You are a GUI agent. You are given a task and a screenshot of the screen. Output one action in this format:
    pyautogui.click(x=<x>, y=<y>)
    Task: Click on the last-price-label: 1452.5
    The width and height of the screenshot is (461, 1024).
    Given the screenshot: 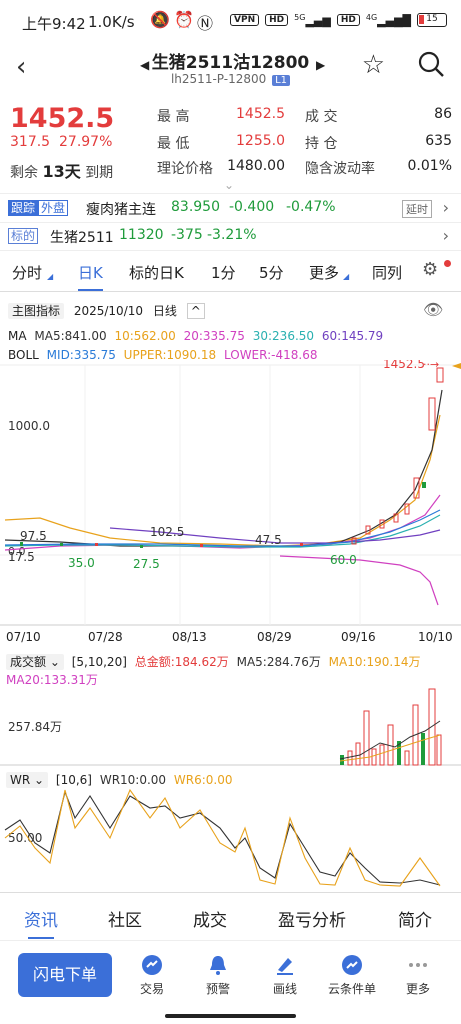 What is the action you would take?
    pyautogui.click(x=404, y=365)
    